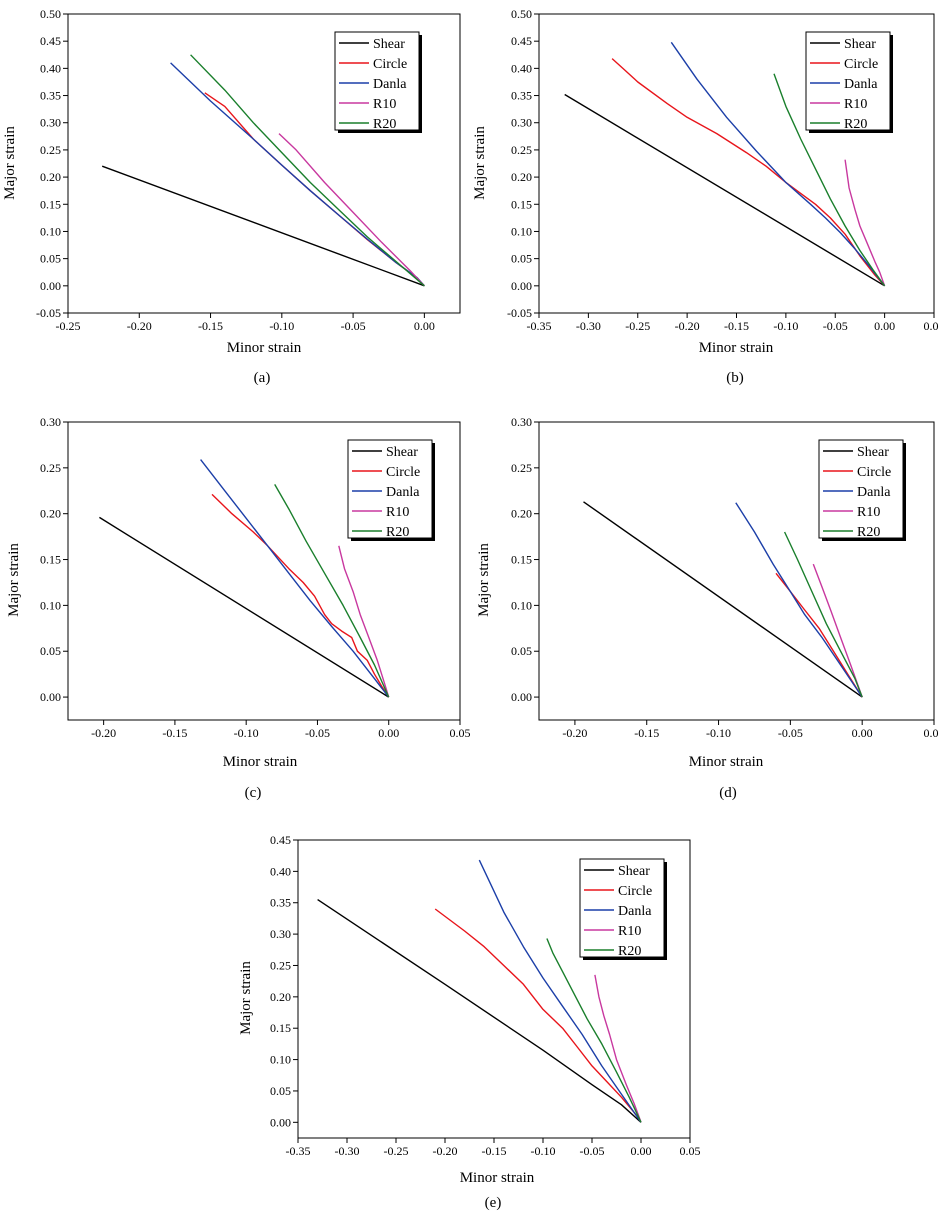  Describe the element at coordinates (521, 14) in the screenshot. I see `y-tick-label: 0.50` at that location.